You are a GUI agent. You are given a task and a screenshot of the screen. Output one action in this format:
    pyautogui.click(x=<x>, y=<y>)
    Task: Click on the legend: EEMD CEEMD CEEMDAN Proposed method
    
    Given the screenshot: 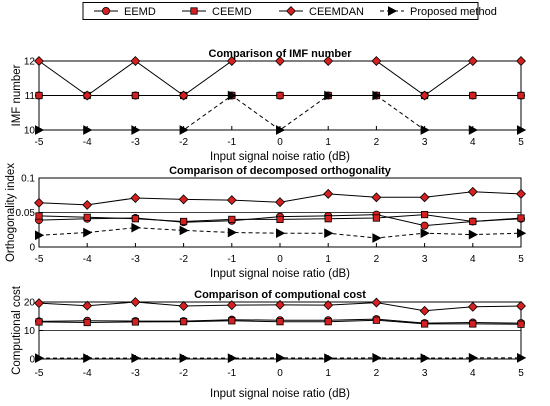 What is the action you would take?
    pyautogui.click(x=289, y=11)
    